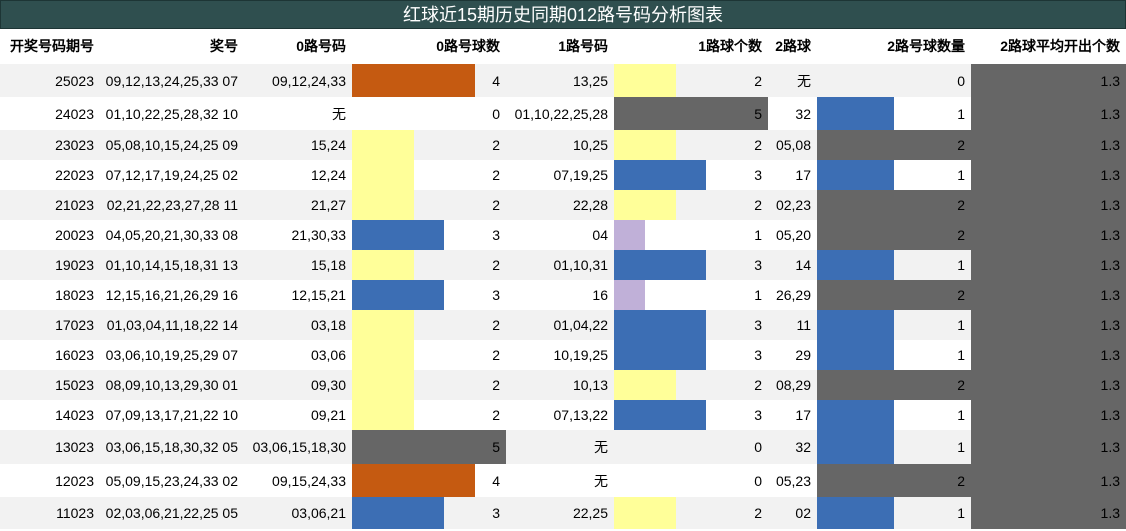 The width and height of the screenshot is (1126, 531). What do you see at coordinates (171, 265) in the screenshot?
I see `winning-numbers: 01,10,14,15,18,31 13` at bounding box center [171, 265].